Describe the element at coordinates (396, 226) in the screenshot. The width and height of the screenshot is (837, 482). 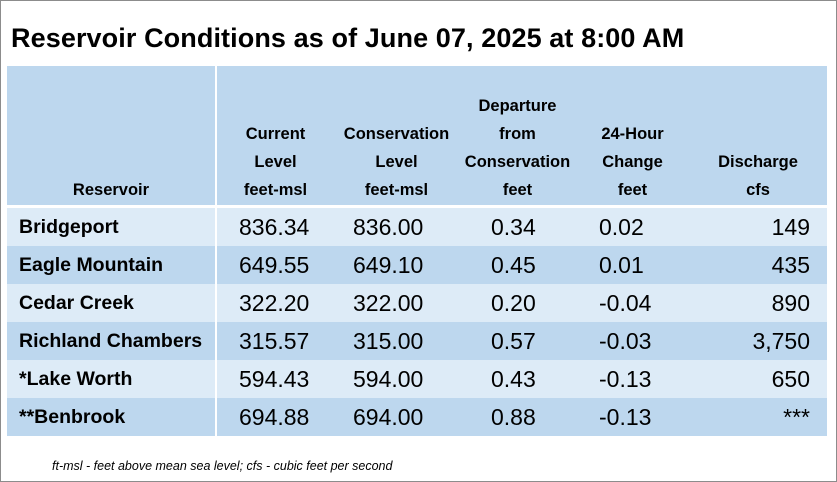
I see `conservation-level-cell: 836.00` at that location.